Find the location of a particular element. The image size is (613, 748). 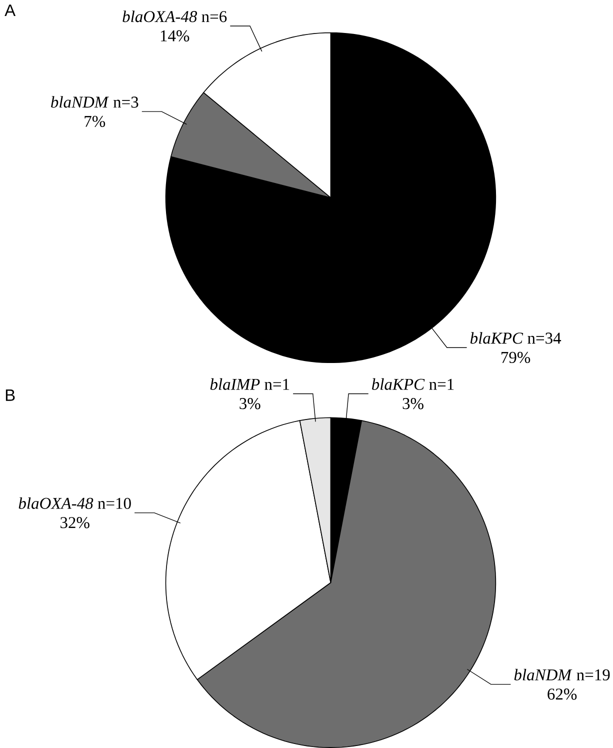

data-label: 7% is located at coordinates (95, 122).